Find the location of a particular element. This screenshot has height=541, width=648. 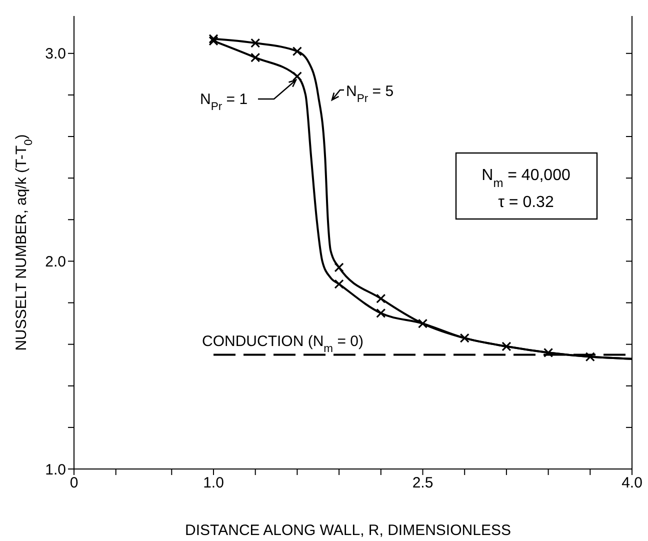

x-tick-label: 2.5 is located at coordinates (423, 483).